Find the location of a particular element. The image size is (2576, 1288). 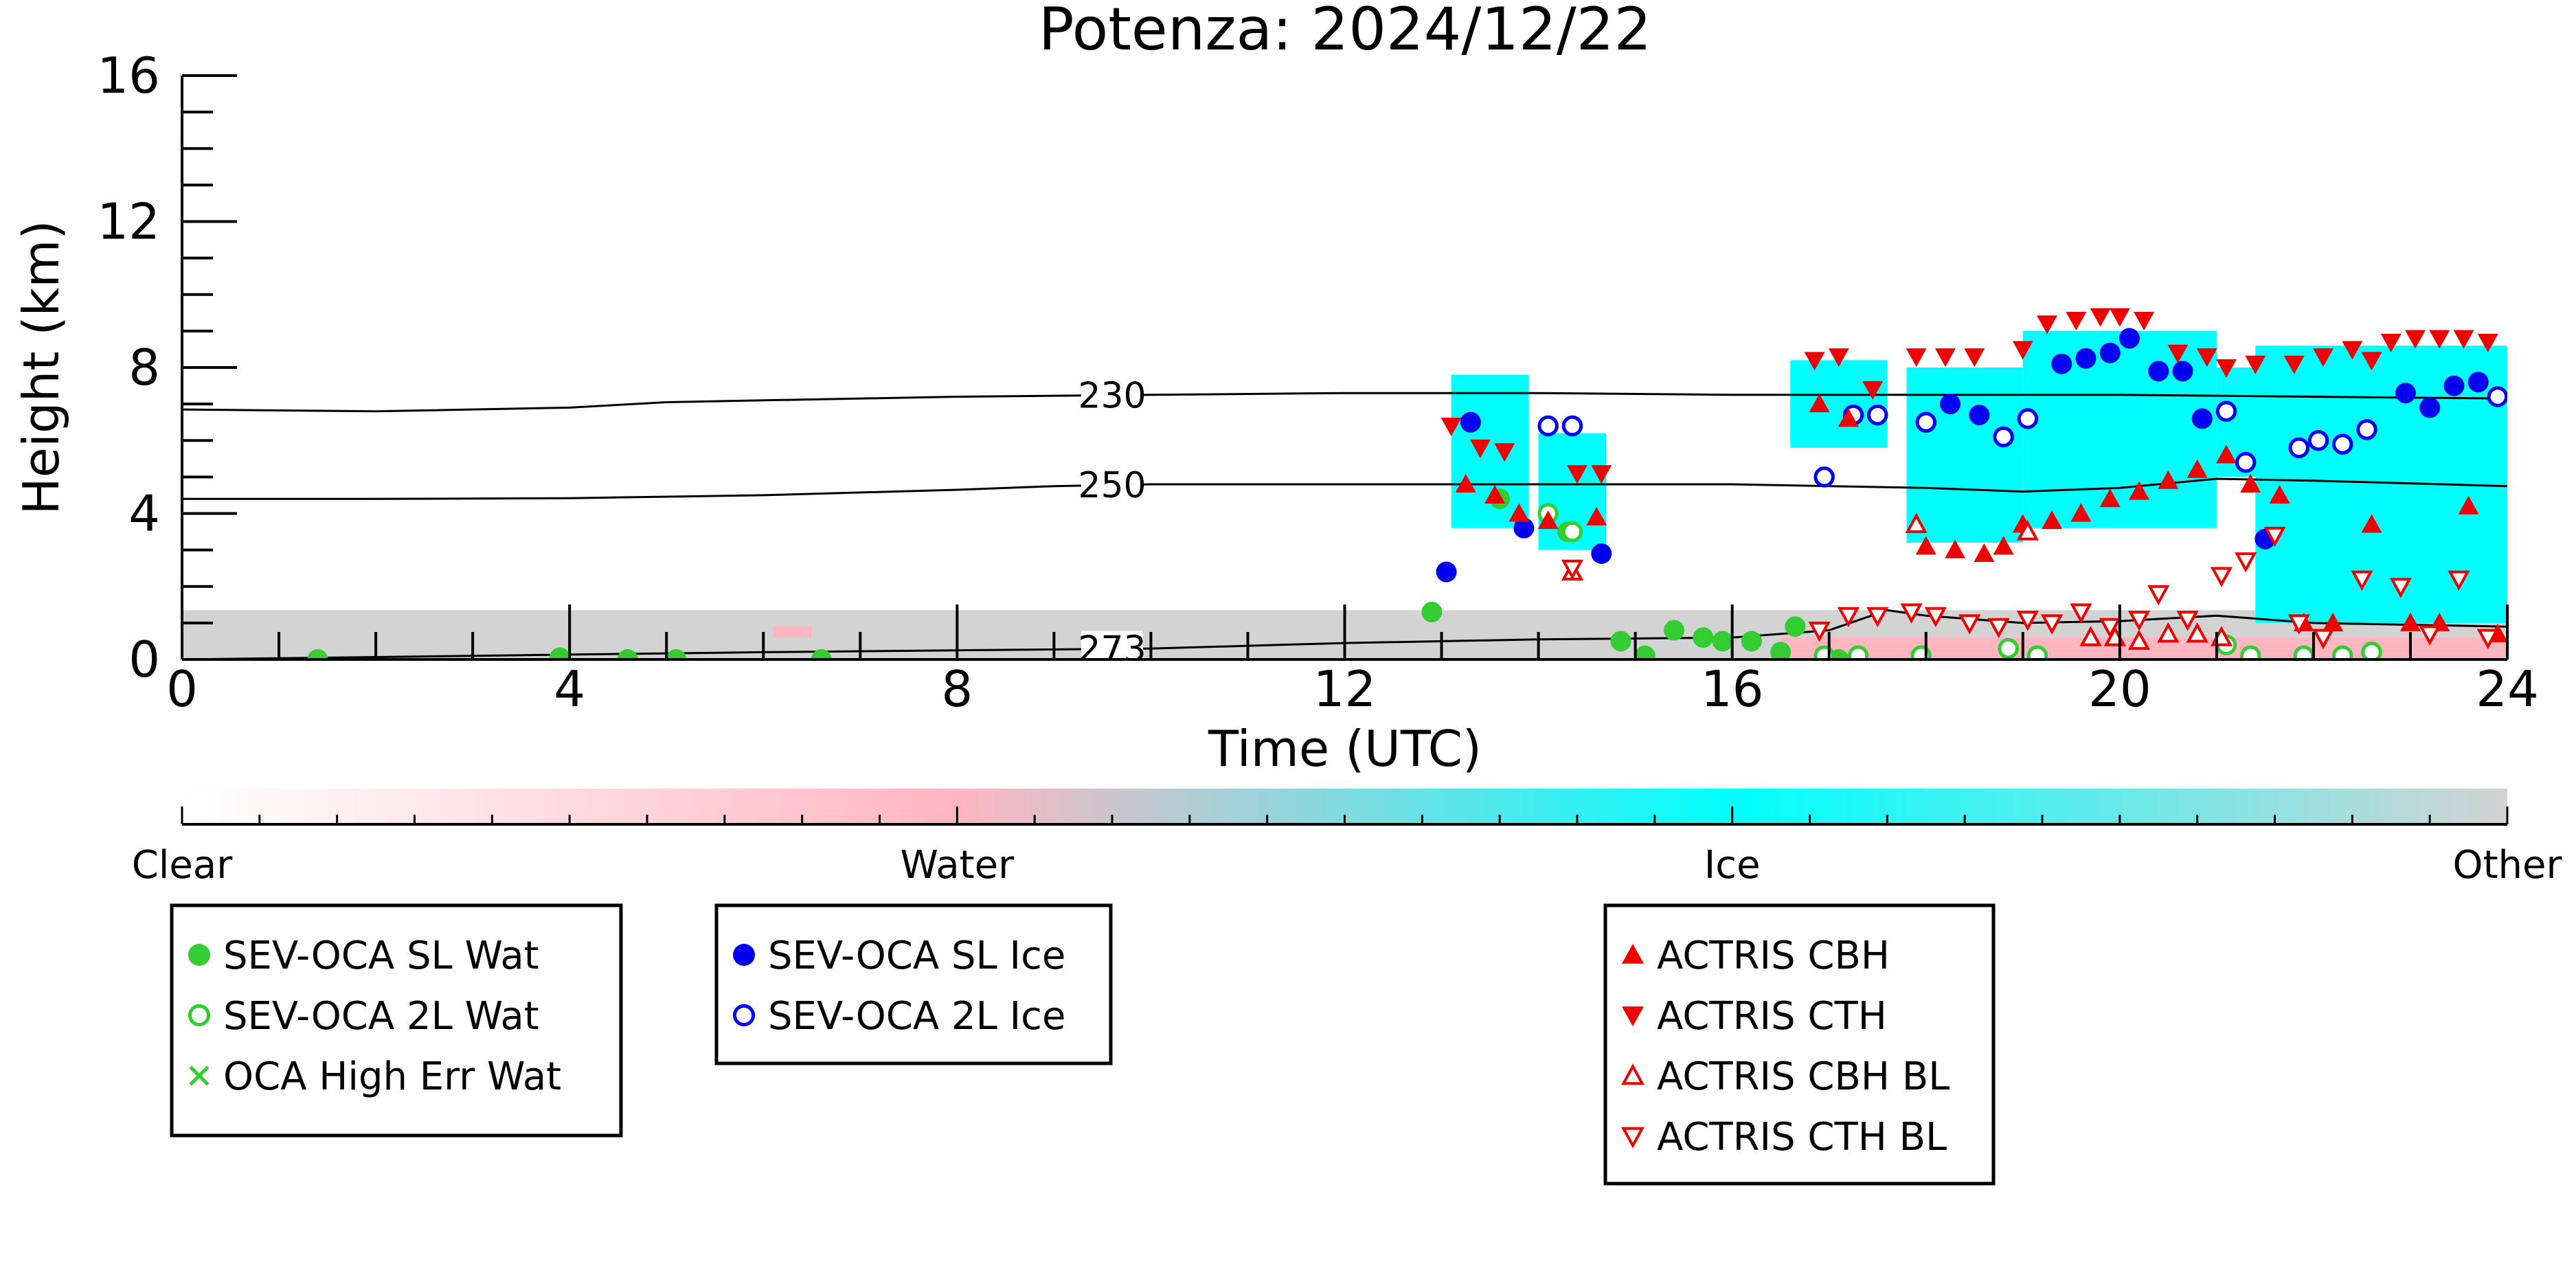

colorbar-label-other: Other is located at coordinates (2507, 865).